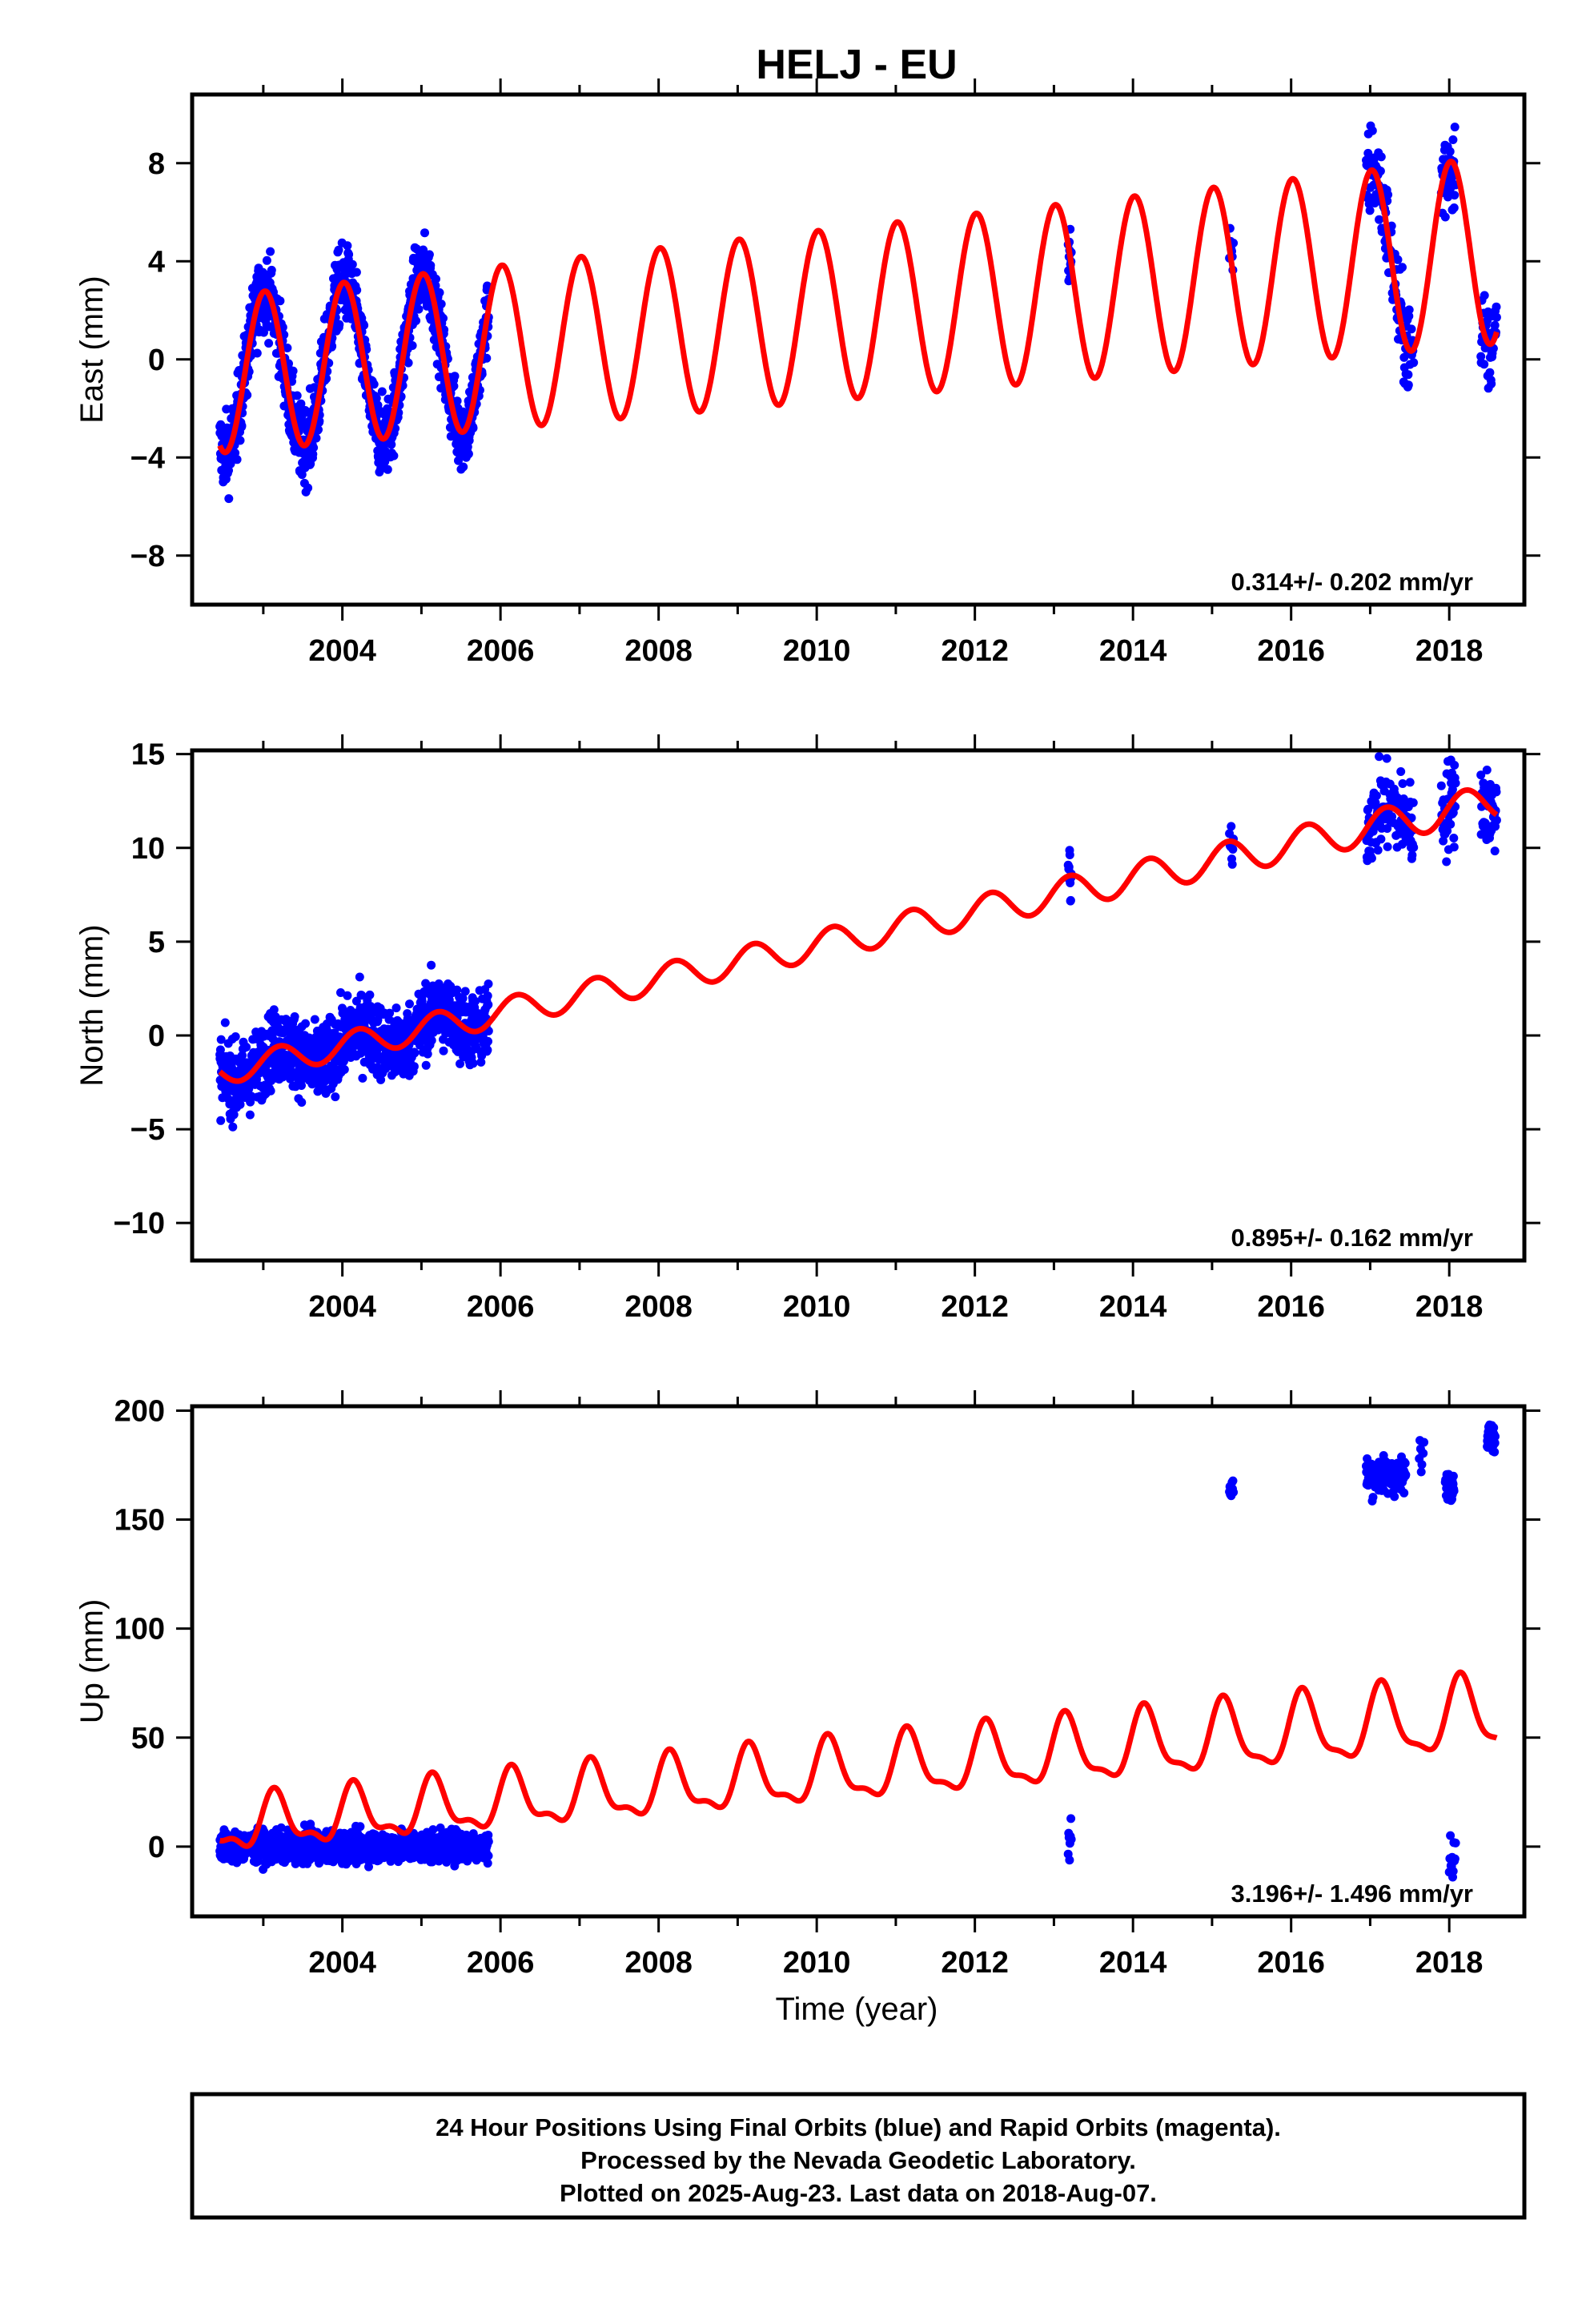 This screenshot has height=2324, width=1582. Describe the element at coordinates (501, 651) in the screenshot. I see `x-tick-label: 2006` at that location.